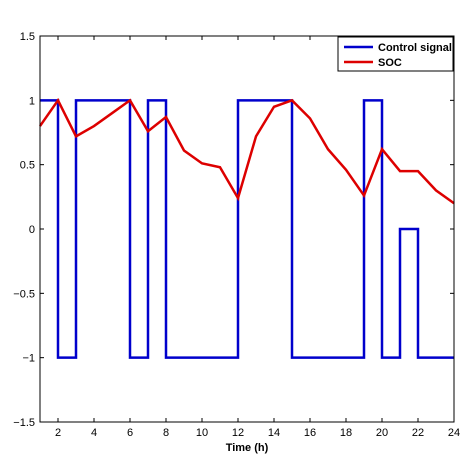 This screenshot has width=474, height=474. I want to click on x-tick-label: 10, so click(202, 433).